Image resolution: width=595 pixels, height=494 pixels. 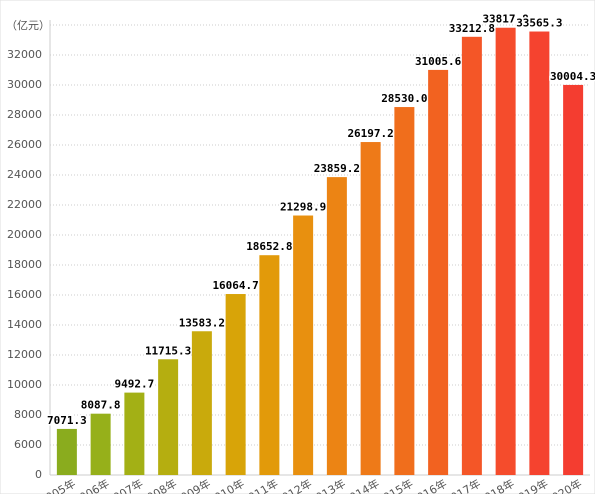 I want to click on value-label: 11715.3, so click(x=168, y=350).